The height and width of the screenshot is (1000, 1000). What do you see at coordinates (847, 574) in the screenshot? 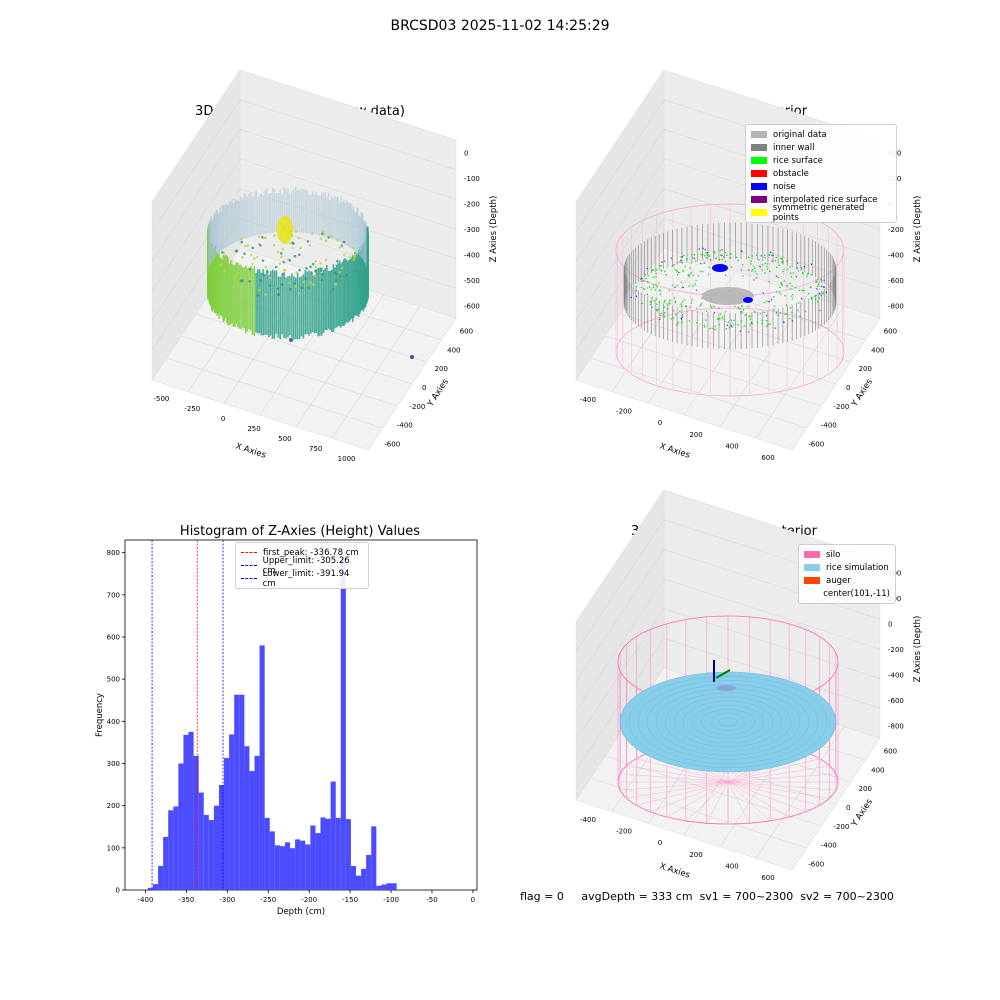
I see `simulation-legend: silo rice simulation auger center(101,-11)` at bounding box center [847, 574].